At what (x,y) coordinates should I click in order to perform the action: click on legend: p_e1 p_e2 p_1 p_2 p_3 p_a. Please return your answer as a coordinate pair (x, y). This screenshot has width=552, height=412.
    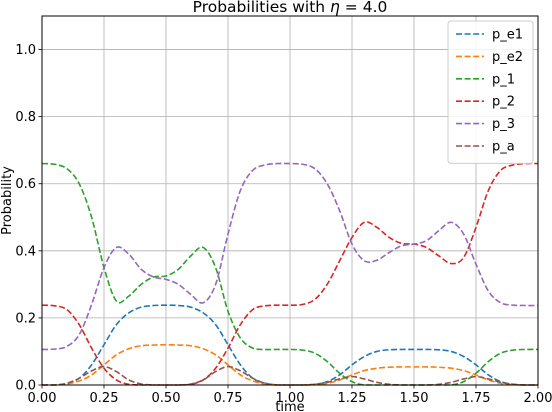
    Looking at the image, I should click on (490, 92).